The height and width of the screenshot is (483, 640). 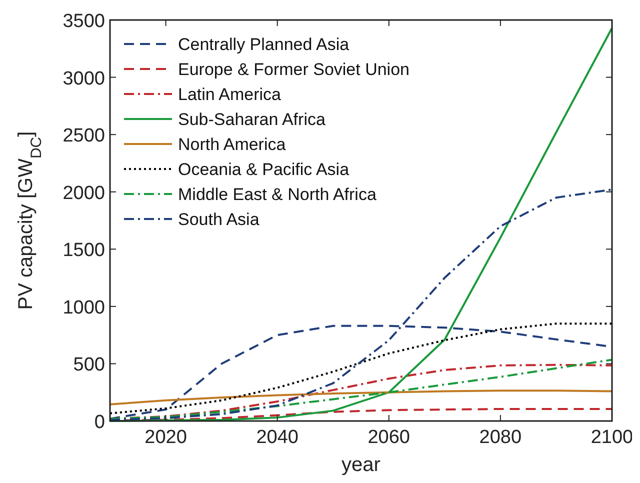 What do you see at coordinates (612, 437) in the screenshot?
I see `x-tick-label: 2100` at bounding box center [612, 437].